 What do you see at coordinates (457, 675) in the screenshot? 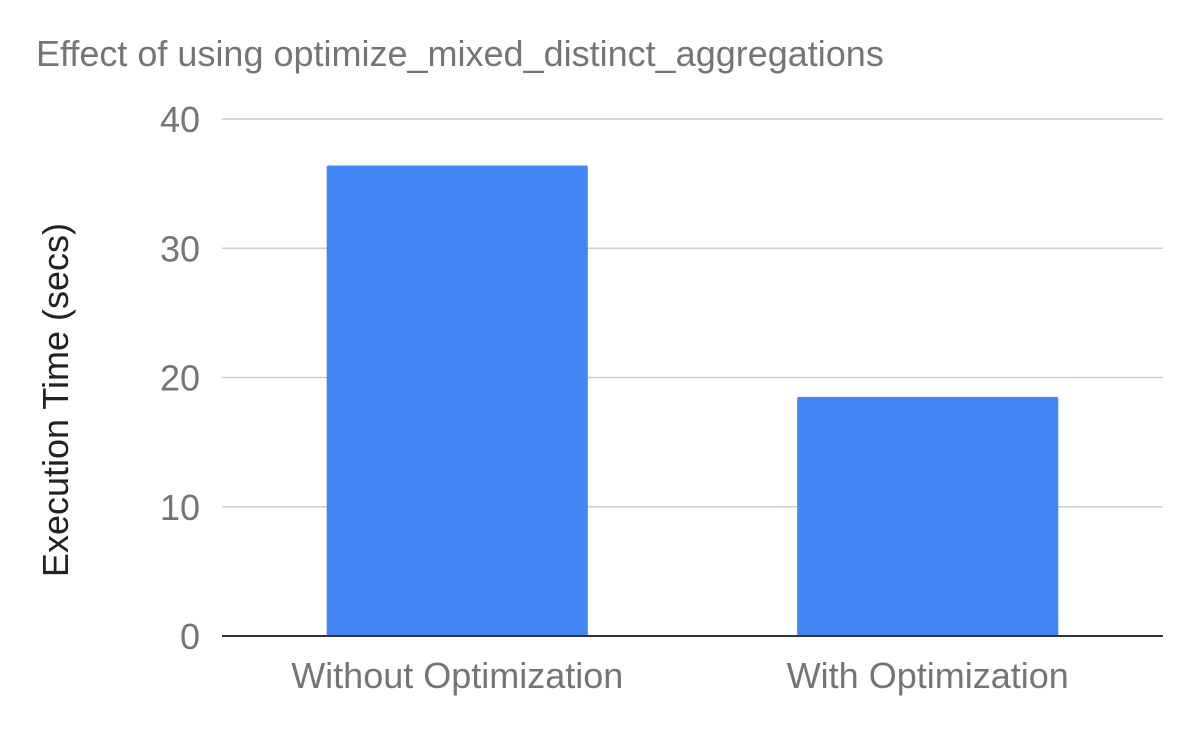
I see `x-category-label: Without Optimization` at bounding box center [457, 675].